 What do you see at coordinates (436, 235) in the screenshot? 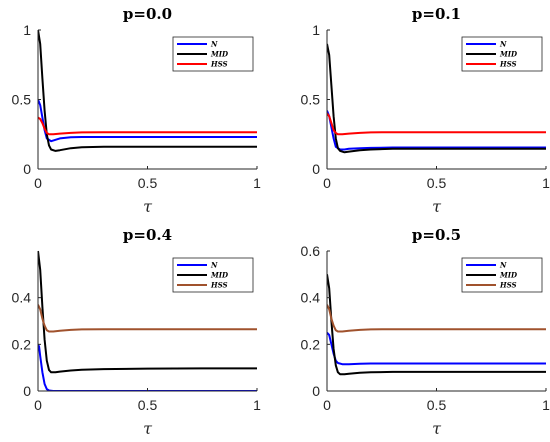
I see `subplot-title: p=0.5` at bounding box center [436, 235].